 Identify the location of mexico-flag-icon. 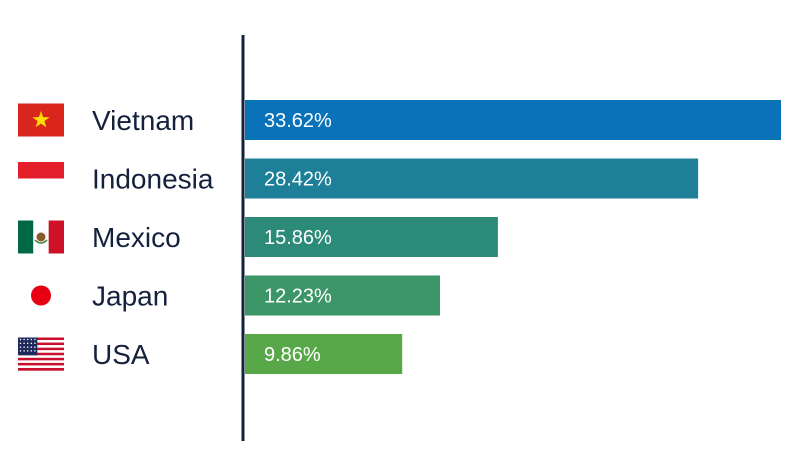
(41, 237).